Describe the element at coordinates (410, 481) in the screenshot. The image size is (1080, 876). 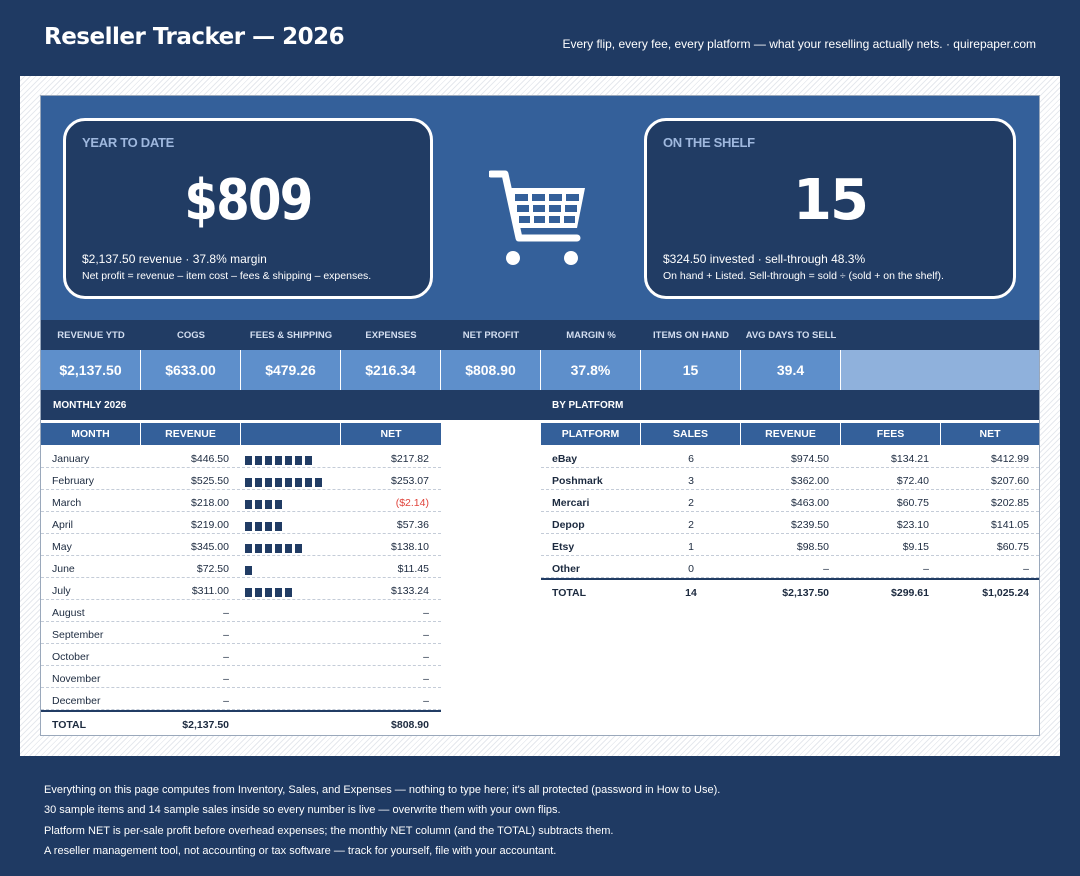
I see `net-cell: $253.07` at that location.